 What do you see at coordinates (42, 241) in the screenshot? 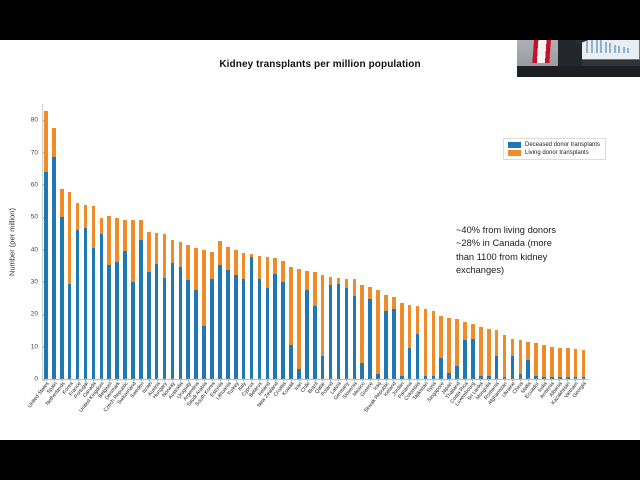
I see `y-axis-line` at bounding box center [42, 241].